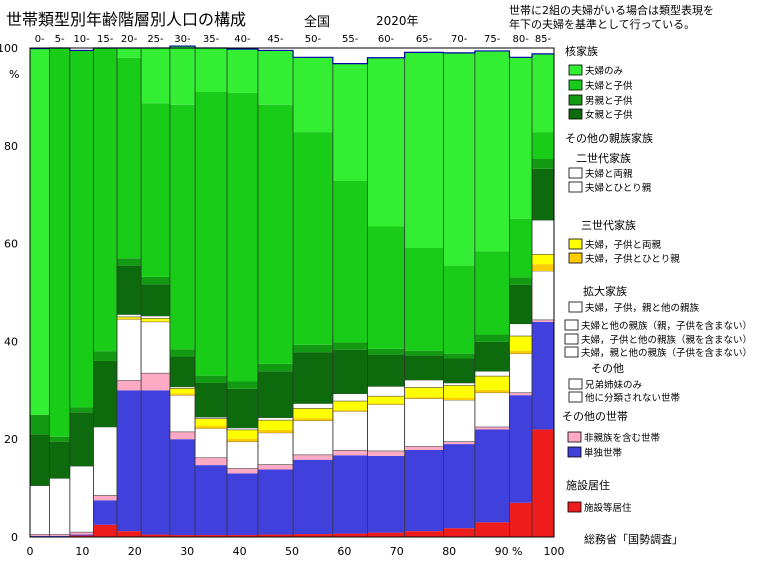  Describe the element at coordinates (459, 39) in the screenshot. I see `age-group-label: 70-` at that location.